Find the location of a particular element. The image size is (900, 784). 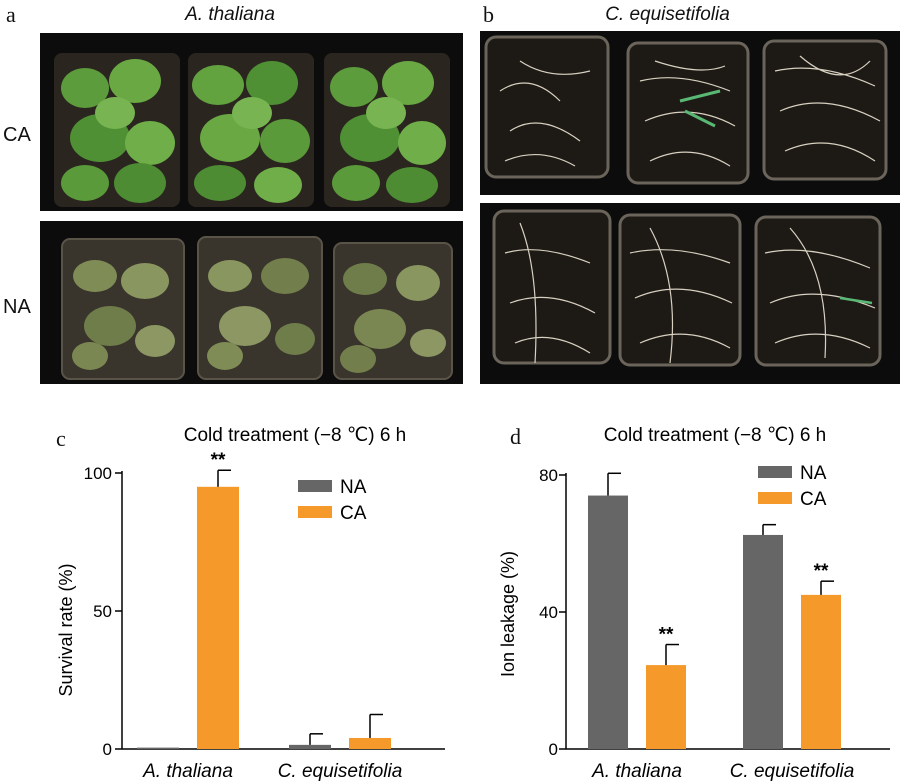

casuarina-ca-trays is located at coordinates (686, 110).